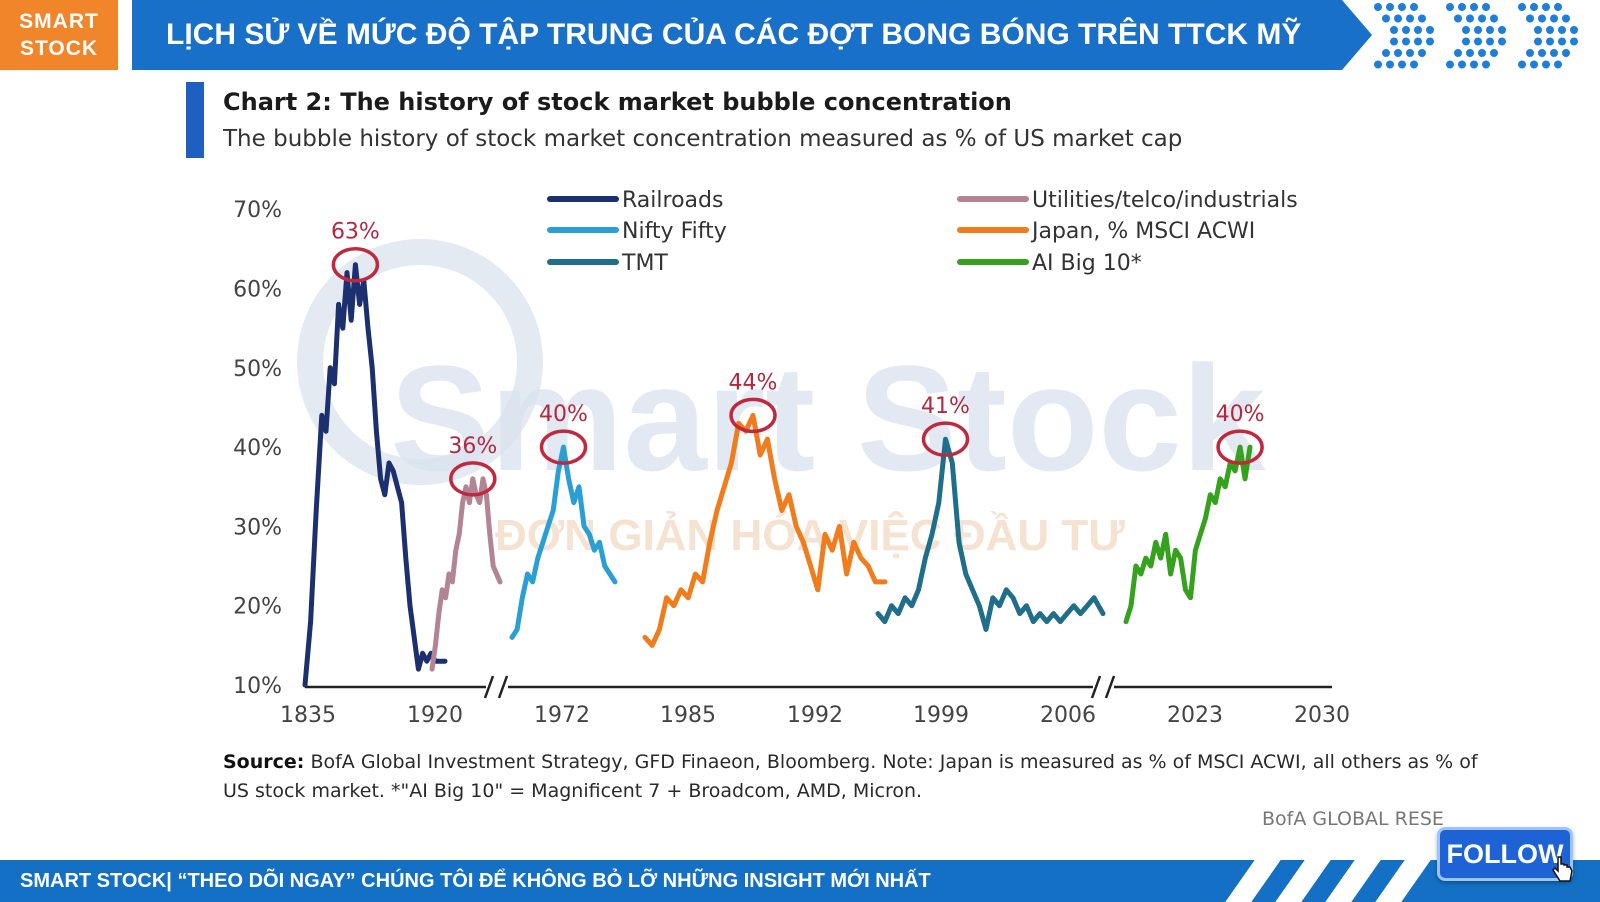 This screenshot has width=1600, height=902. Describe the element at coordinates (1505, 854) in the screenshot. I see `follow-button: FOLLOW` at that location.